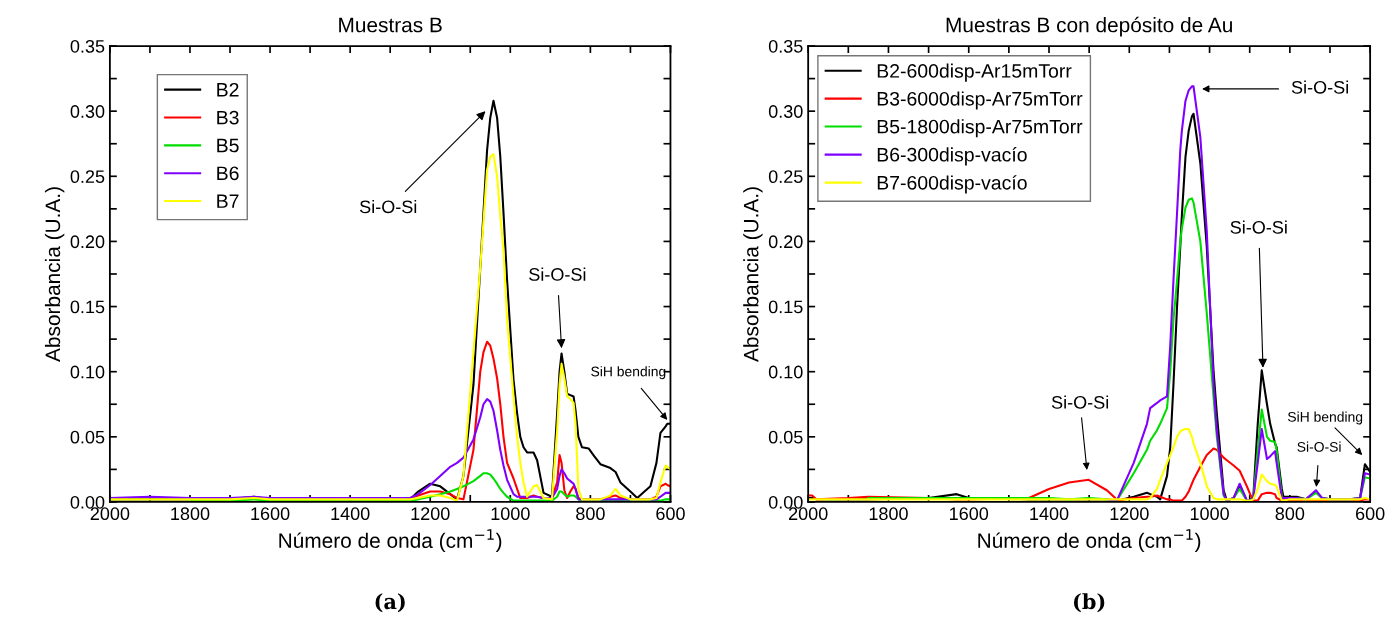 The width and height of the screenshot is (1391, 622). What do you see at coordinates (228, 117) in the screenshot?
I see `legend-label: B3` at bounding box center [228, 117].